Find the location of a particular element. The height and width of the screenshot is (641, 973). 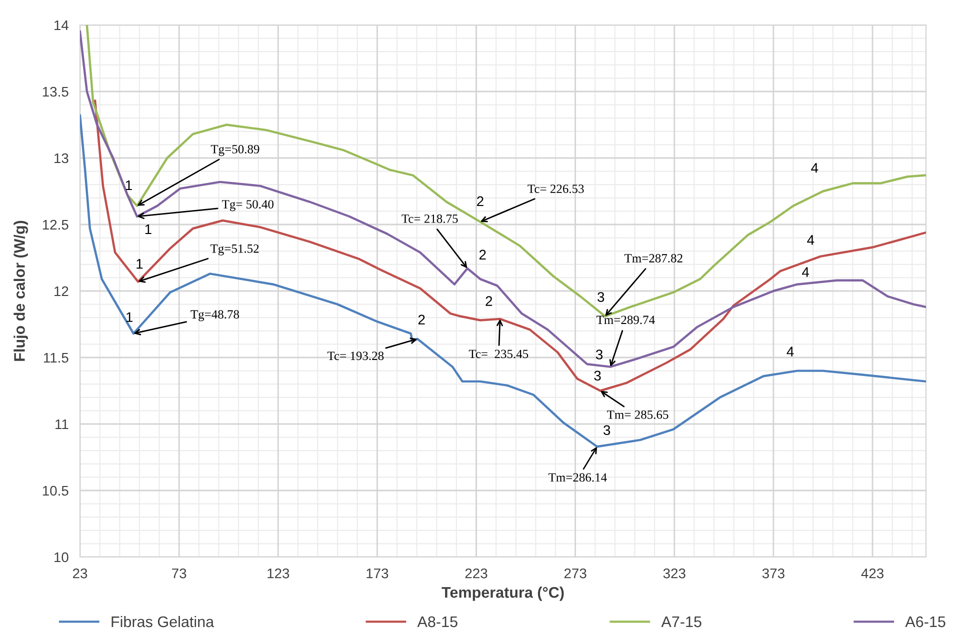

x-tick-label: 373 is located at coordinates (773, 573).